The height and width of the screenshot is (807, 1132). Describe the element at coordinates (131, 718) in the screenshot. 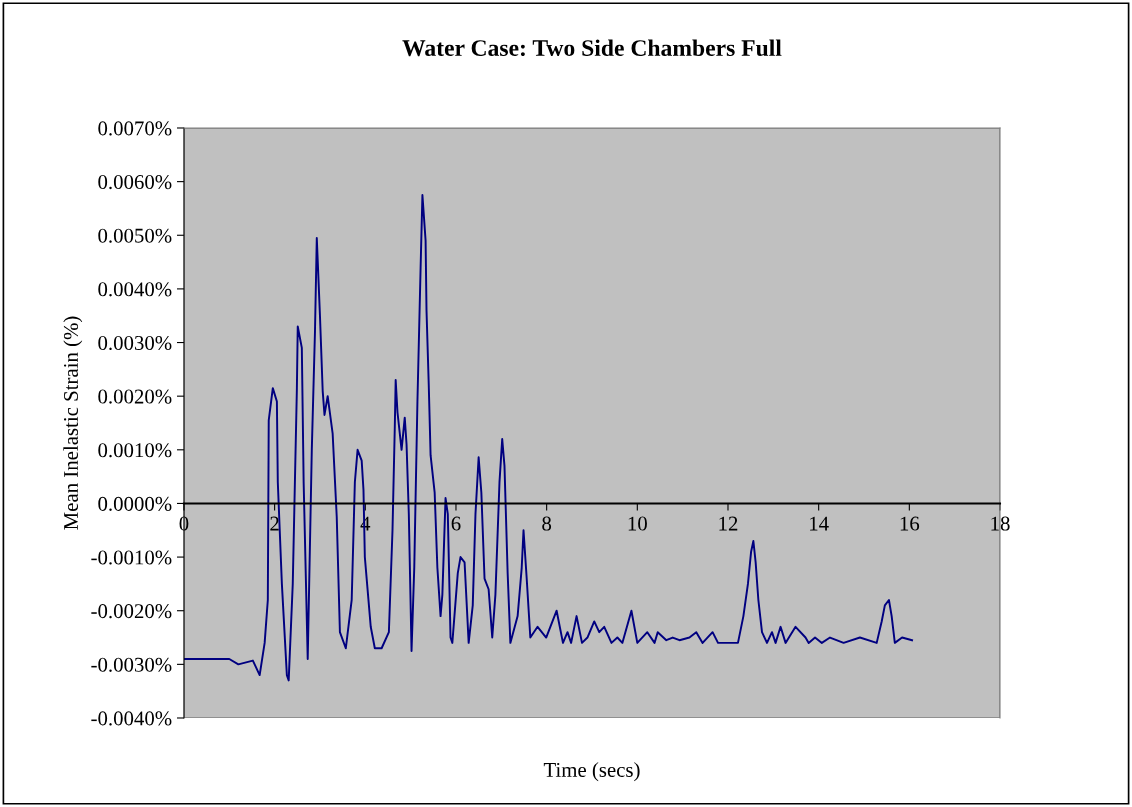

I see `y-tick-label: -0.0040%` at that location.